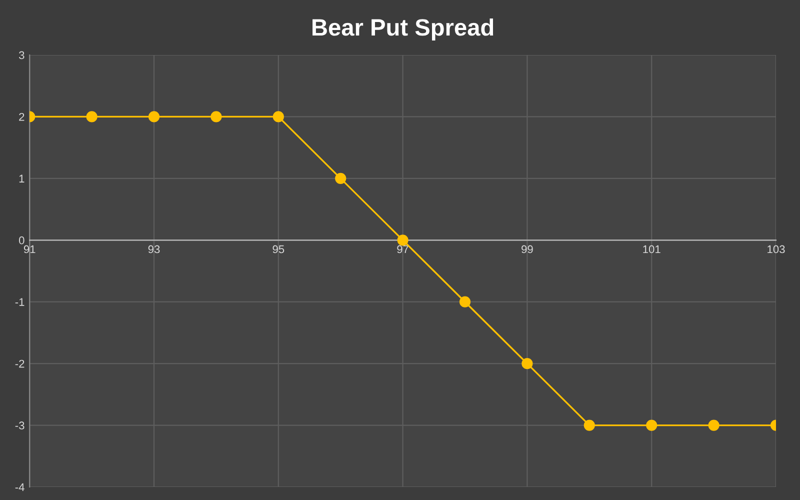 This screenshot has width=800, height=500. I want to click on x-tick-label: 91, so click(30, 249).